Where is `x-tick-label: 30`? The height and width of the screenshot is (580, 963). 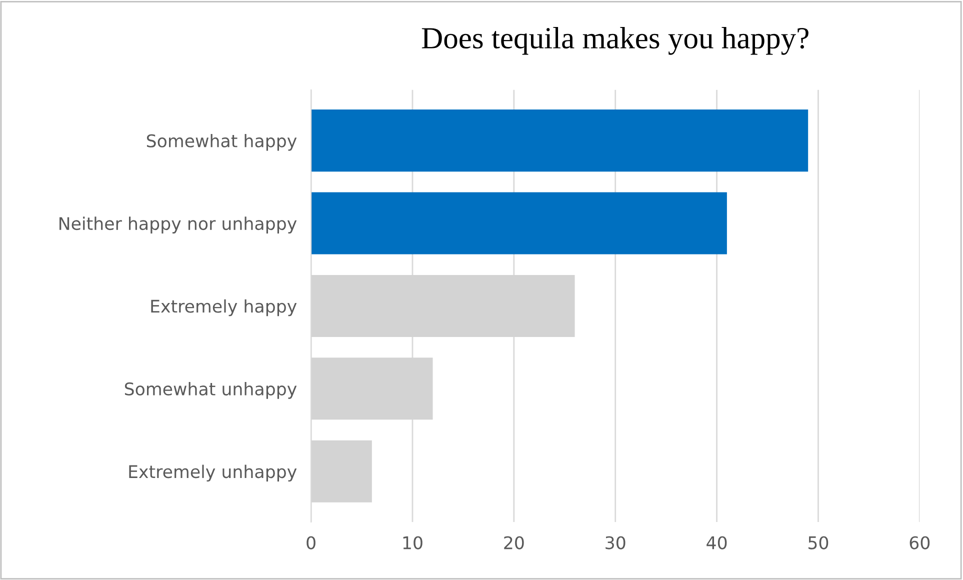 x-tick-label: 30 is located at coordinates (616, 543).